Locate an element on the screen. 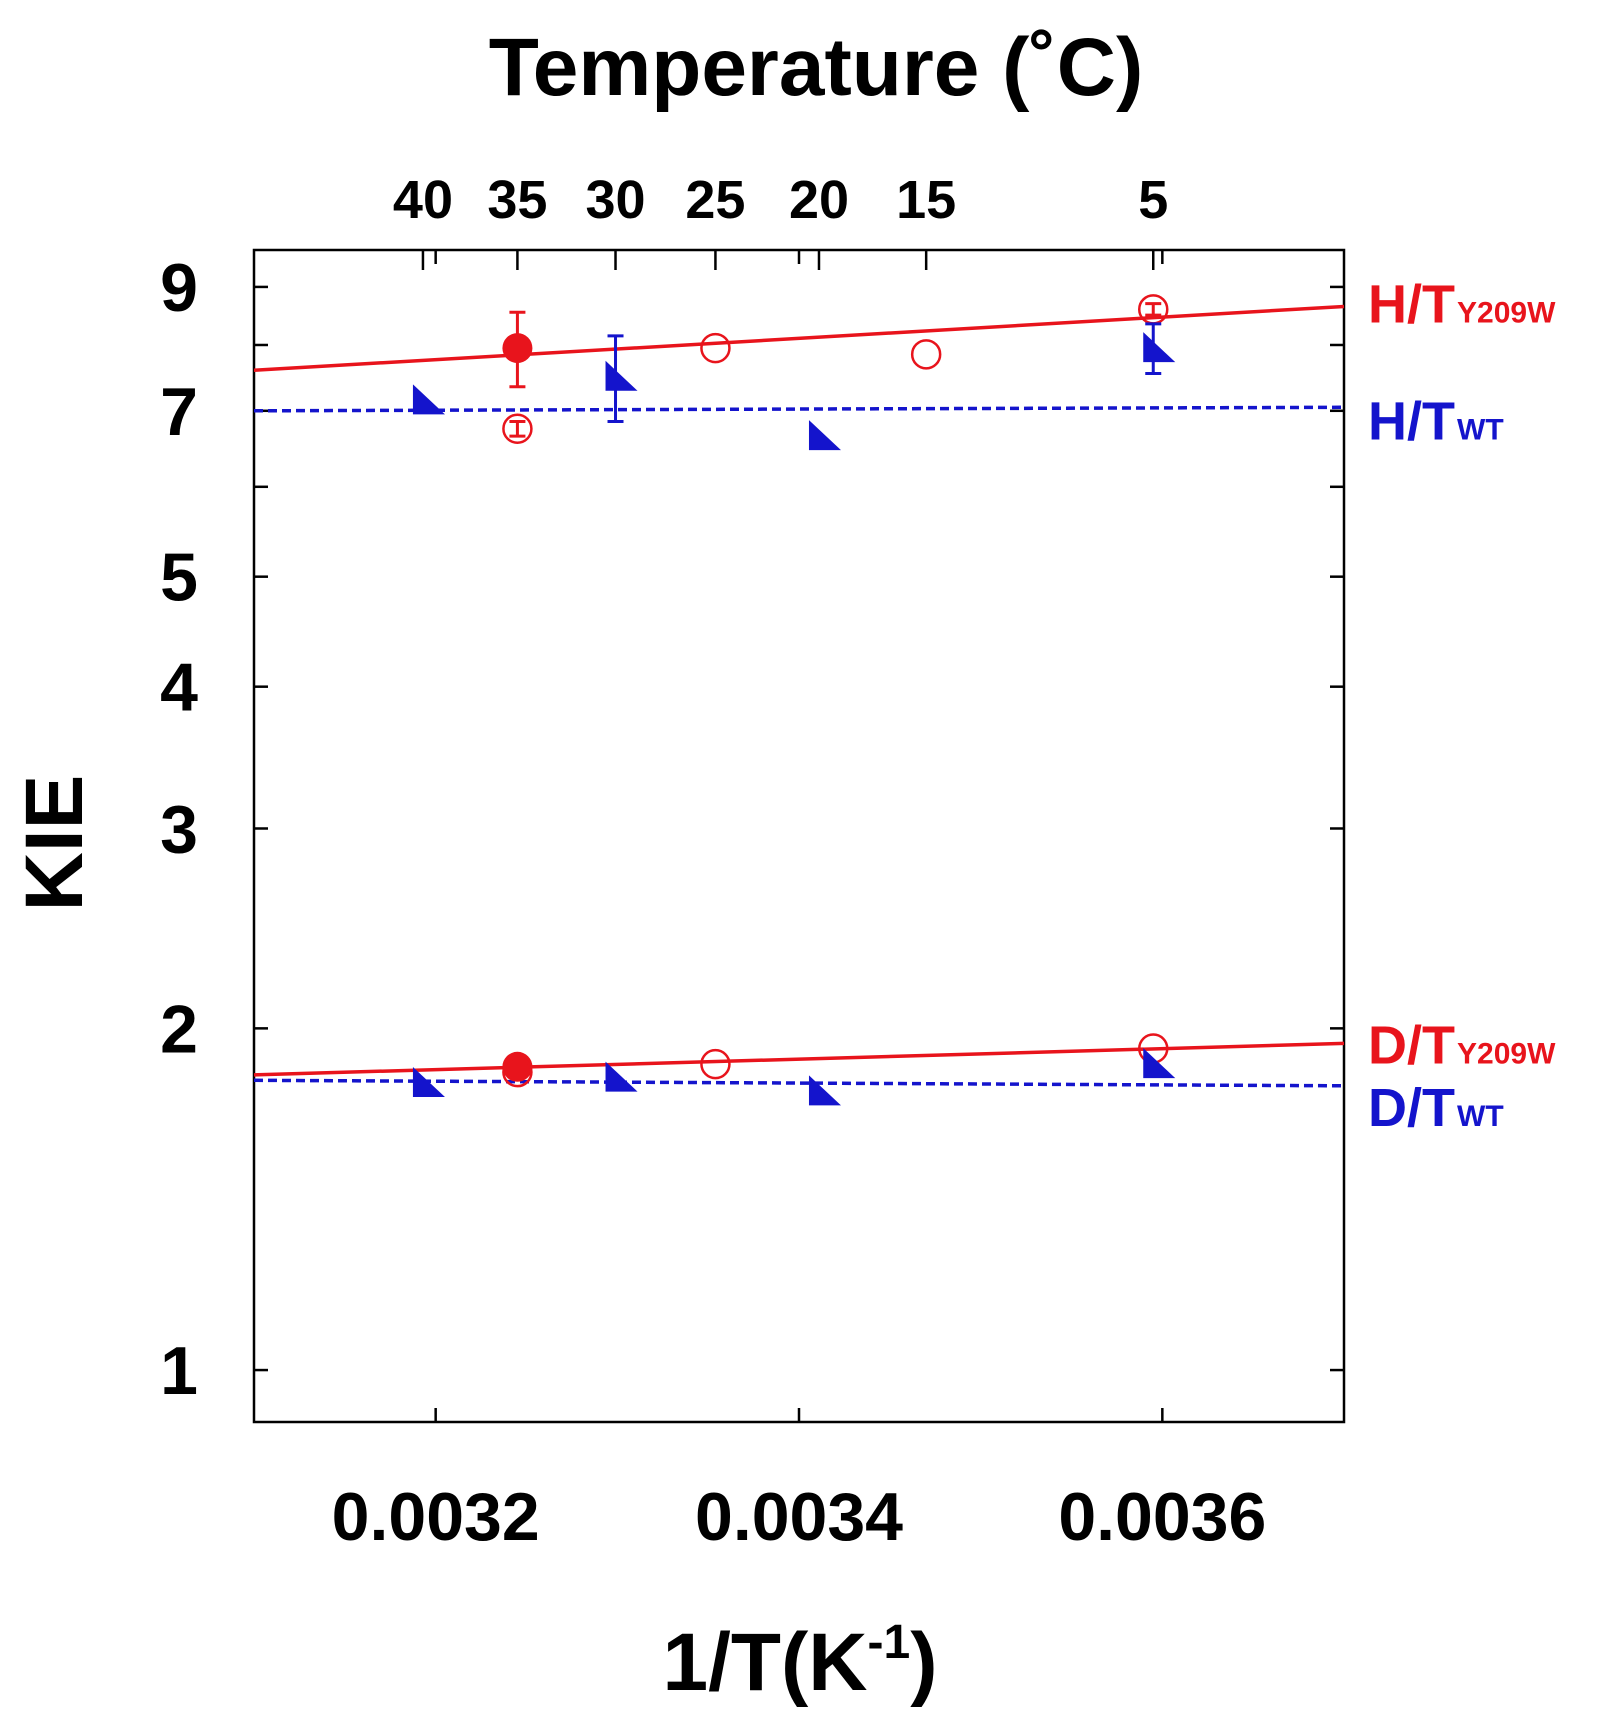 The height and width of the screenshot is (1724, 1600). top-axis-title: Temperature (˚C) is located at coordinates (816, 67).